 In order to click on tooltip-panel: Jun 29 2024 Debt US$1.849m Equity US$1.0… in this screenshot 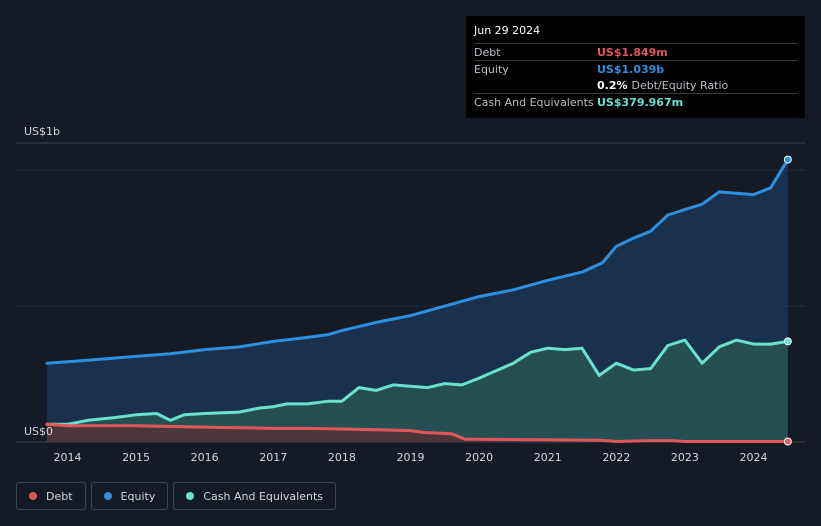, I will do `click(635, 67)`.